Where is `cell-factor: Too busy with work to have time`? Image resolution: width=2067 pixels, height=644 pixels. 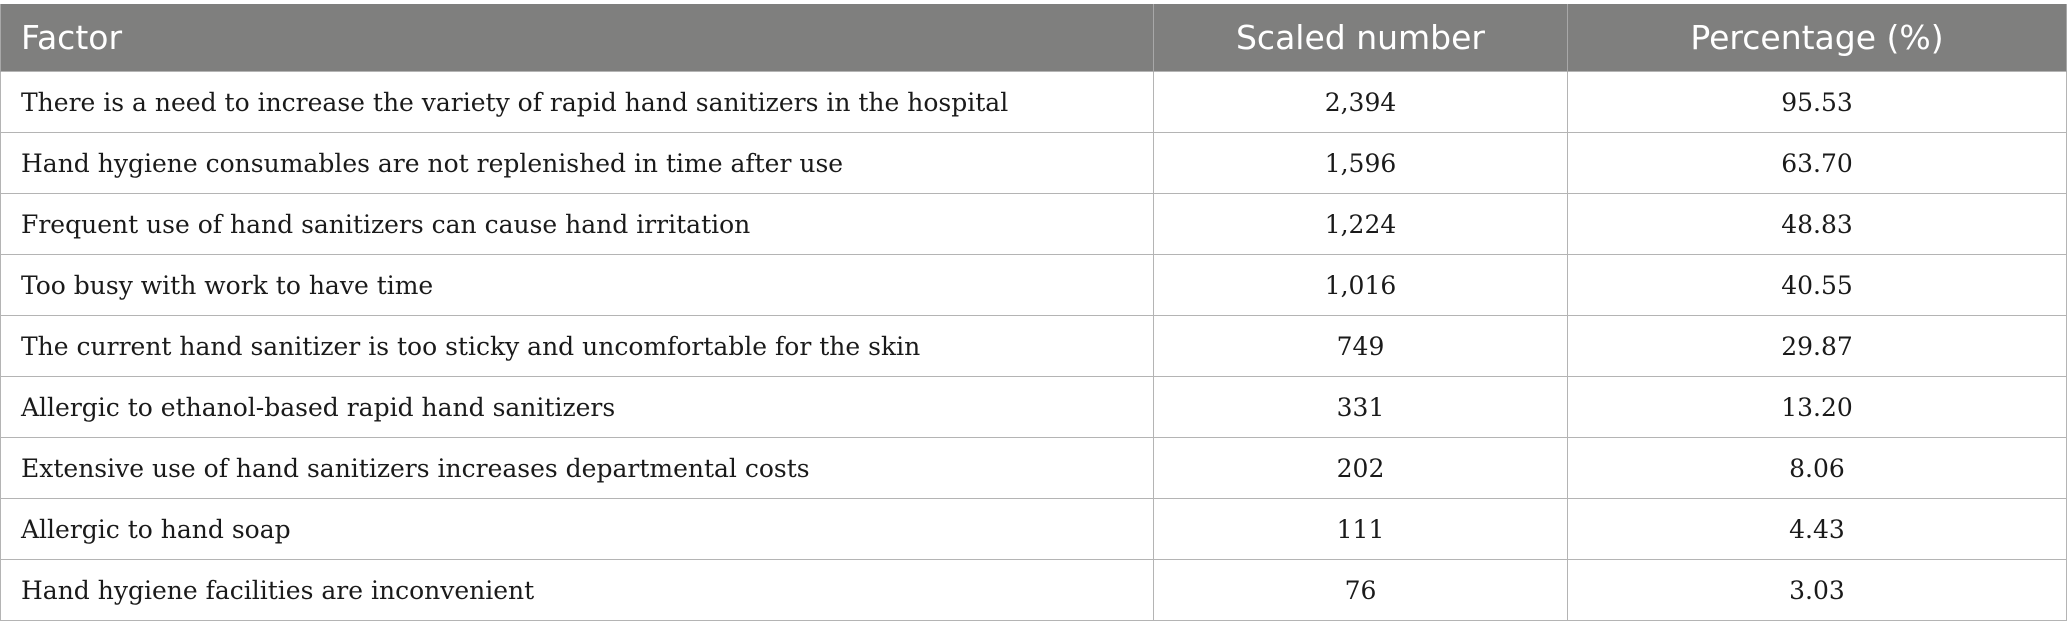 cell-factor: Too busy with work to have time is located at coordinates (577, 285).